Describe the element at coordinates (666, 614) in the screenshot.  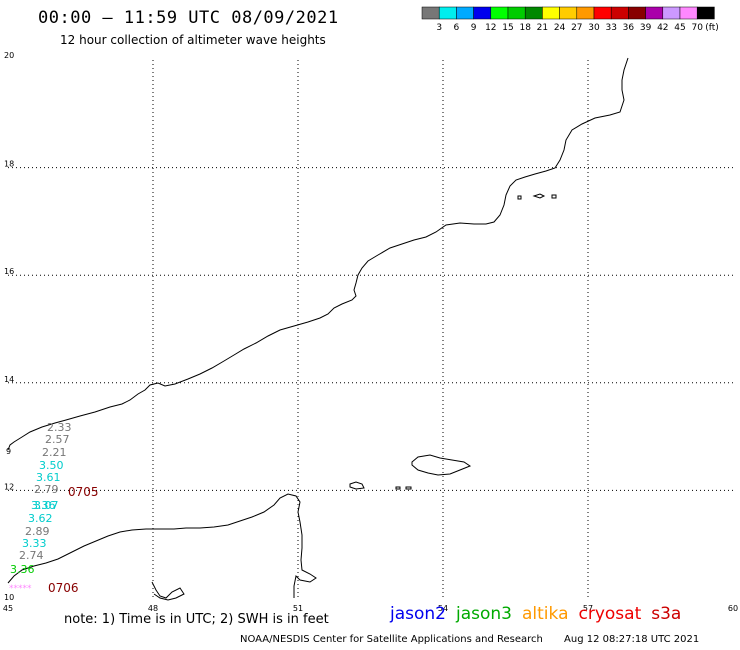
I see `satellite-name: s3a` at that location.